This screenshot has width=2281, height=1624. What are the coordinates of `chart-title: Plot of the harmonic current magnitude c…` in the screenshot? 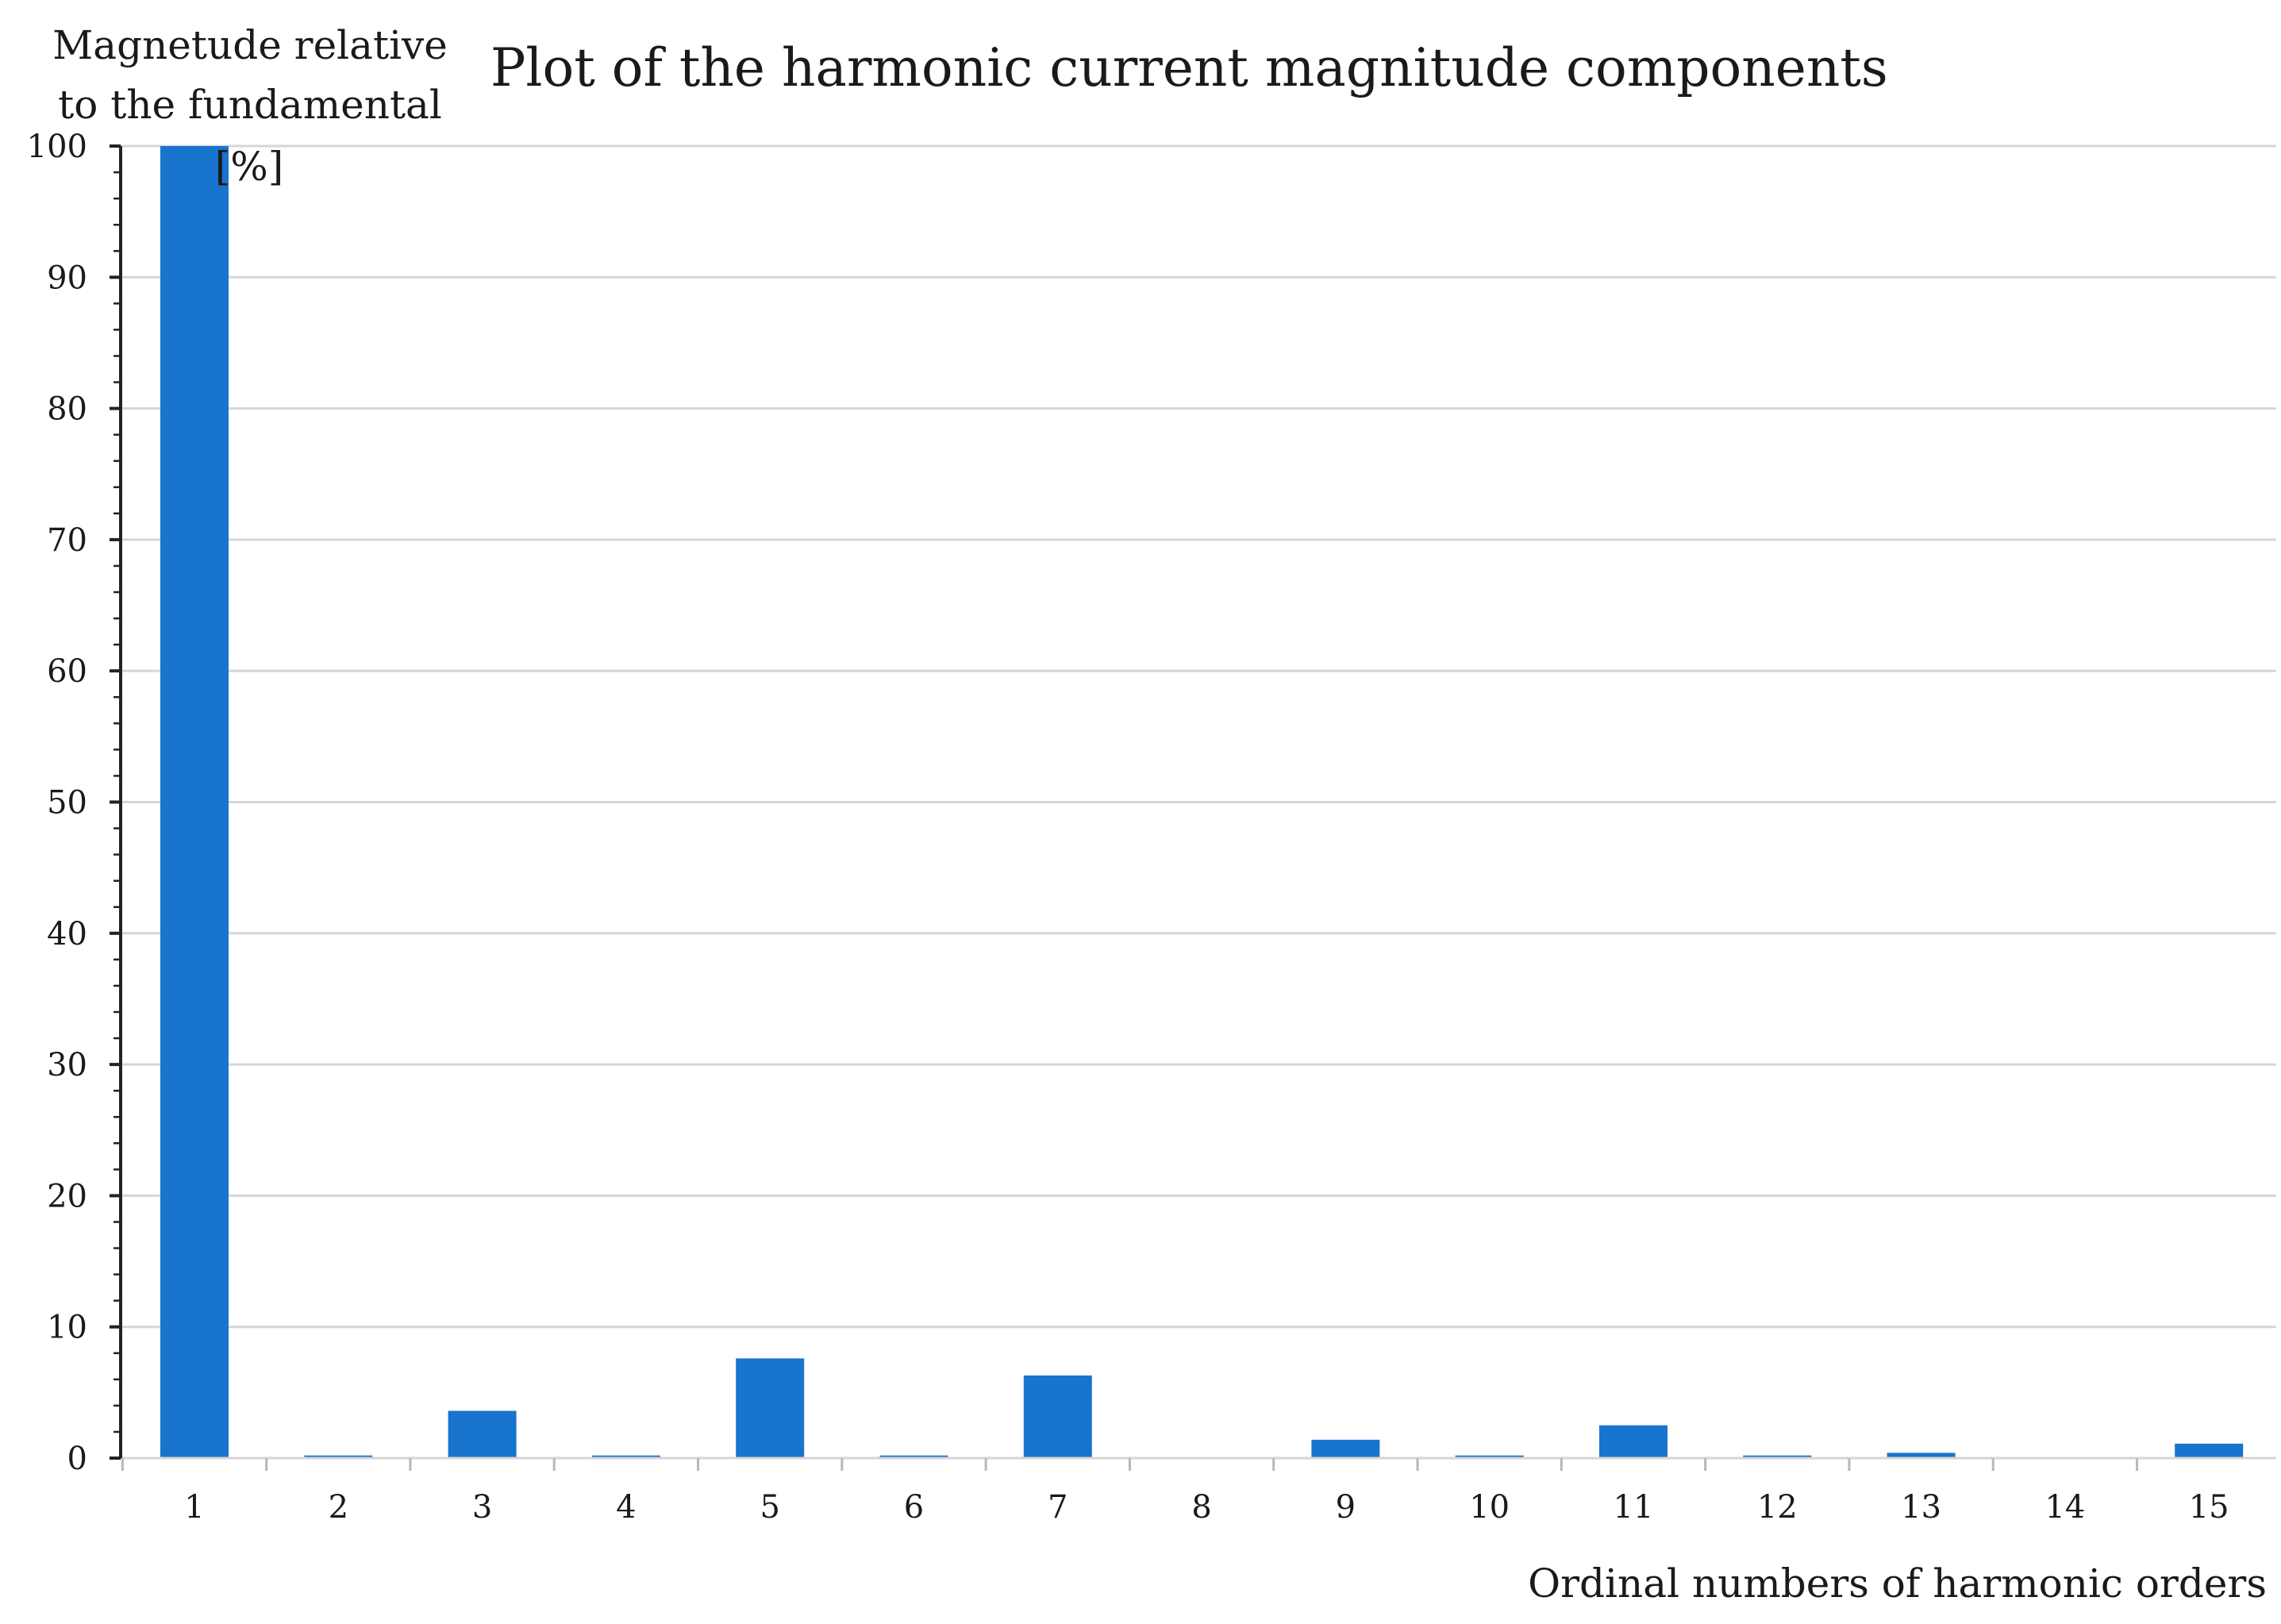 It's located at (1189, 67).